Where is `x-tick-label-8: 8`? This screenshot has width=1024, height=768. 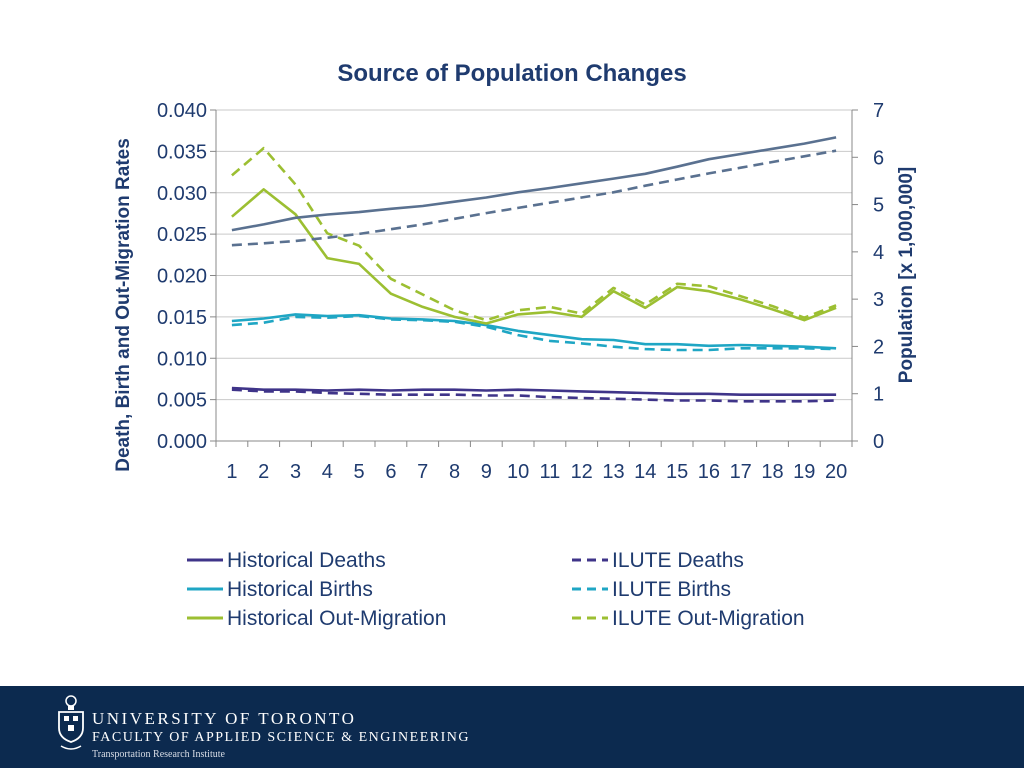 x-tick-label-8: 8 is located at coordinates (454, 472).